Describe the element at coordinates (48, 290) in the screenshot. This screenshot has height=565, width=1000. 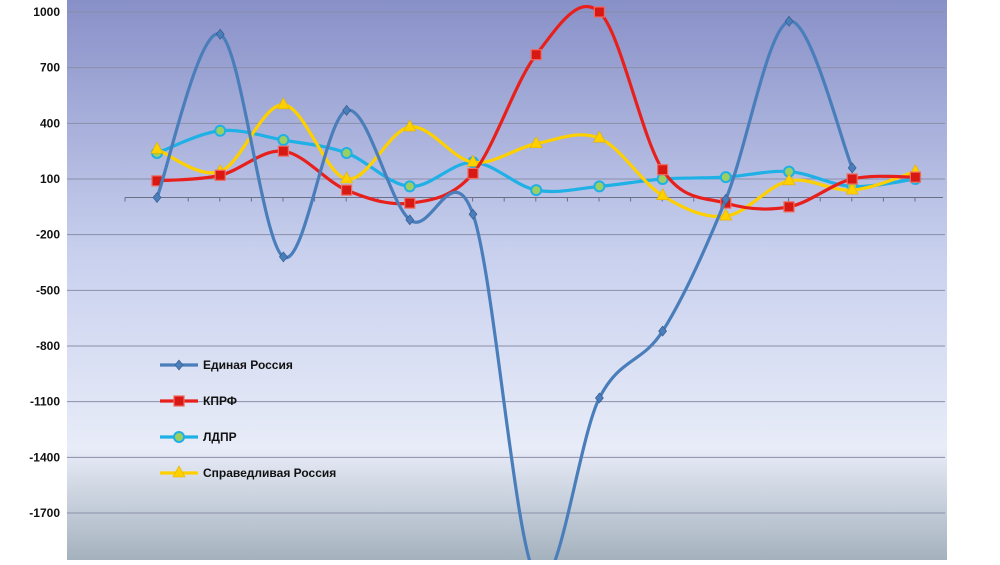
I see `y-tick-label: -500` at that location.